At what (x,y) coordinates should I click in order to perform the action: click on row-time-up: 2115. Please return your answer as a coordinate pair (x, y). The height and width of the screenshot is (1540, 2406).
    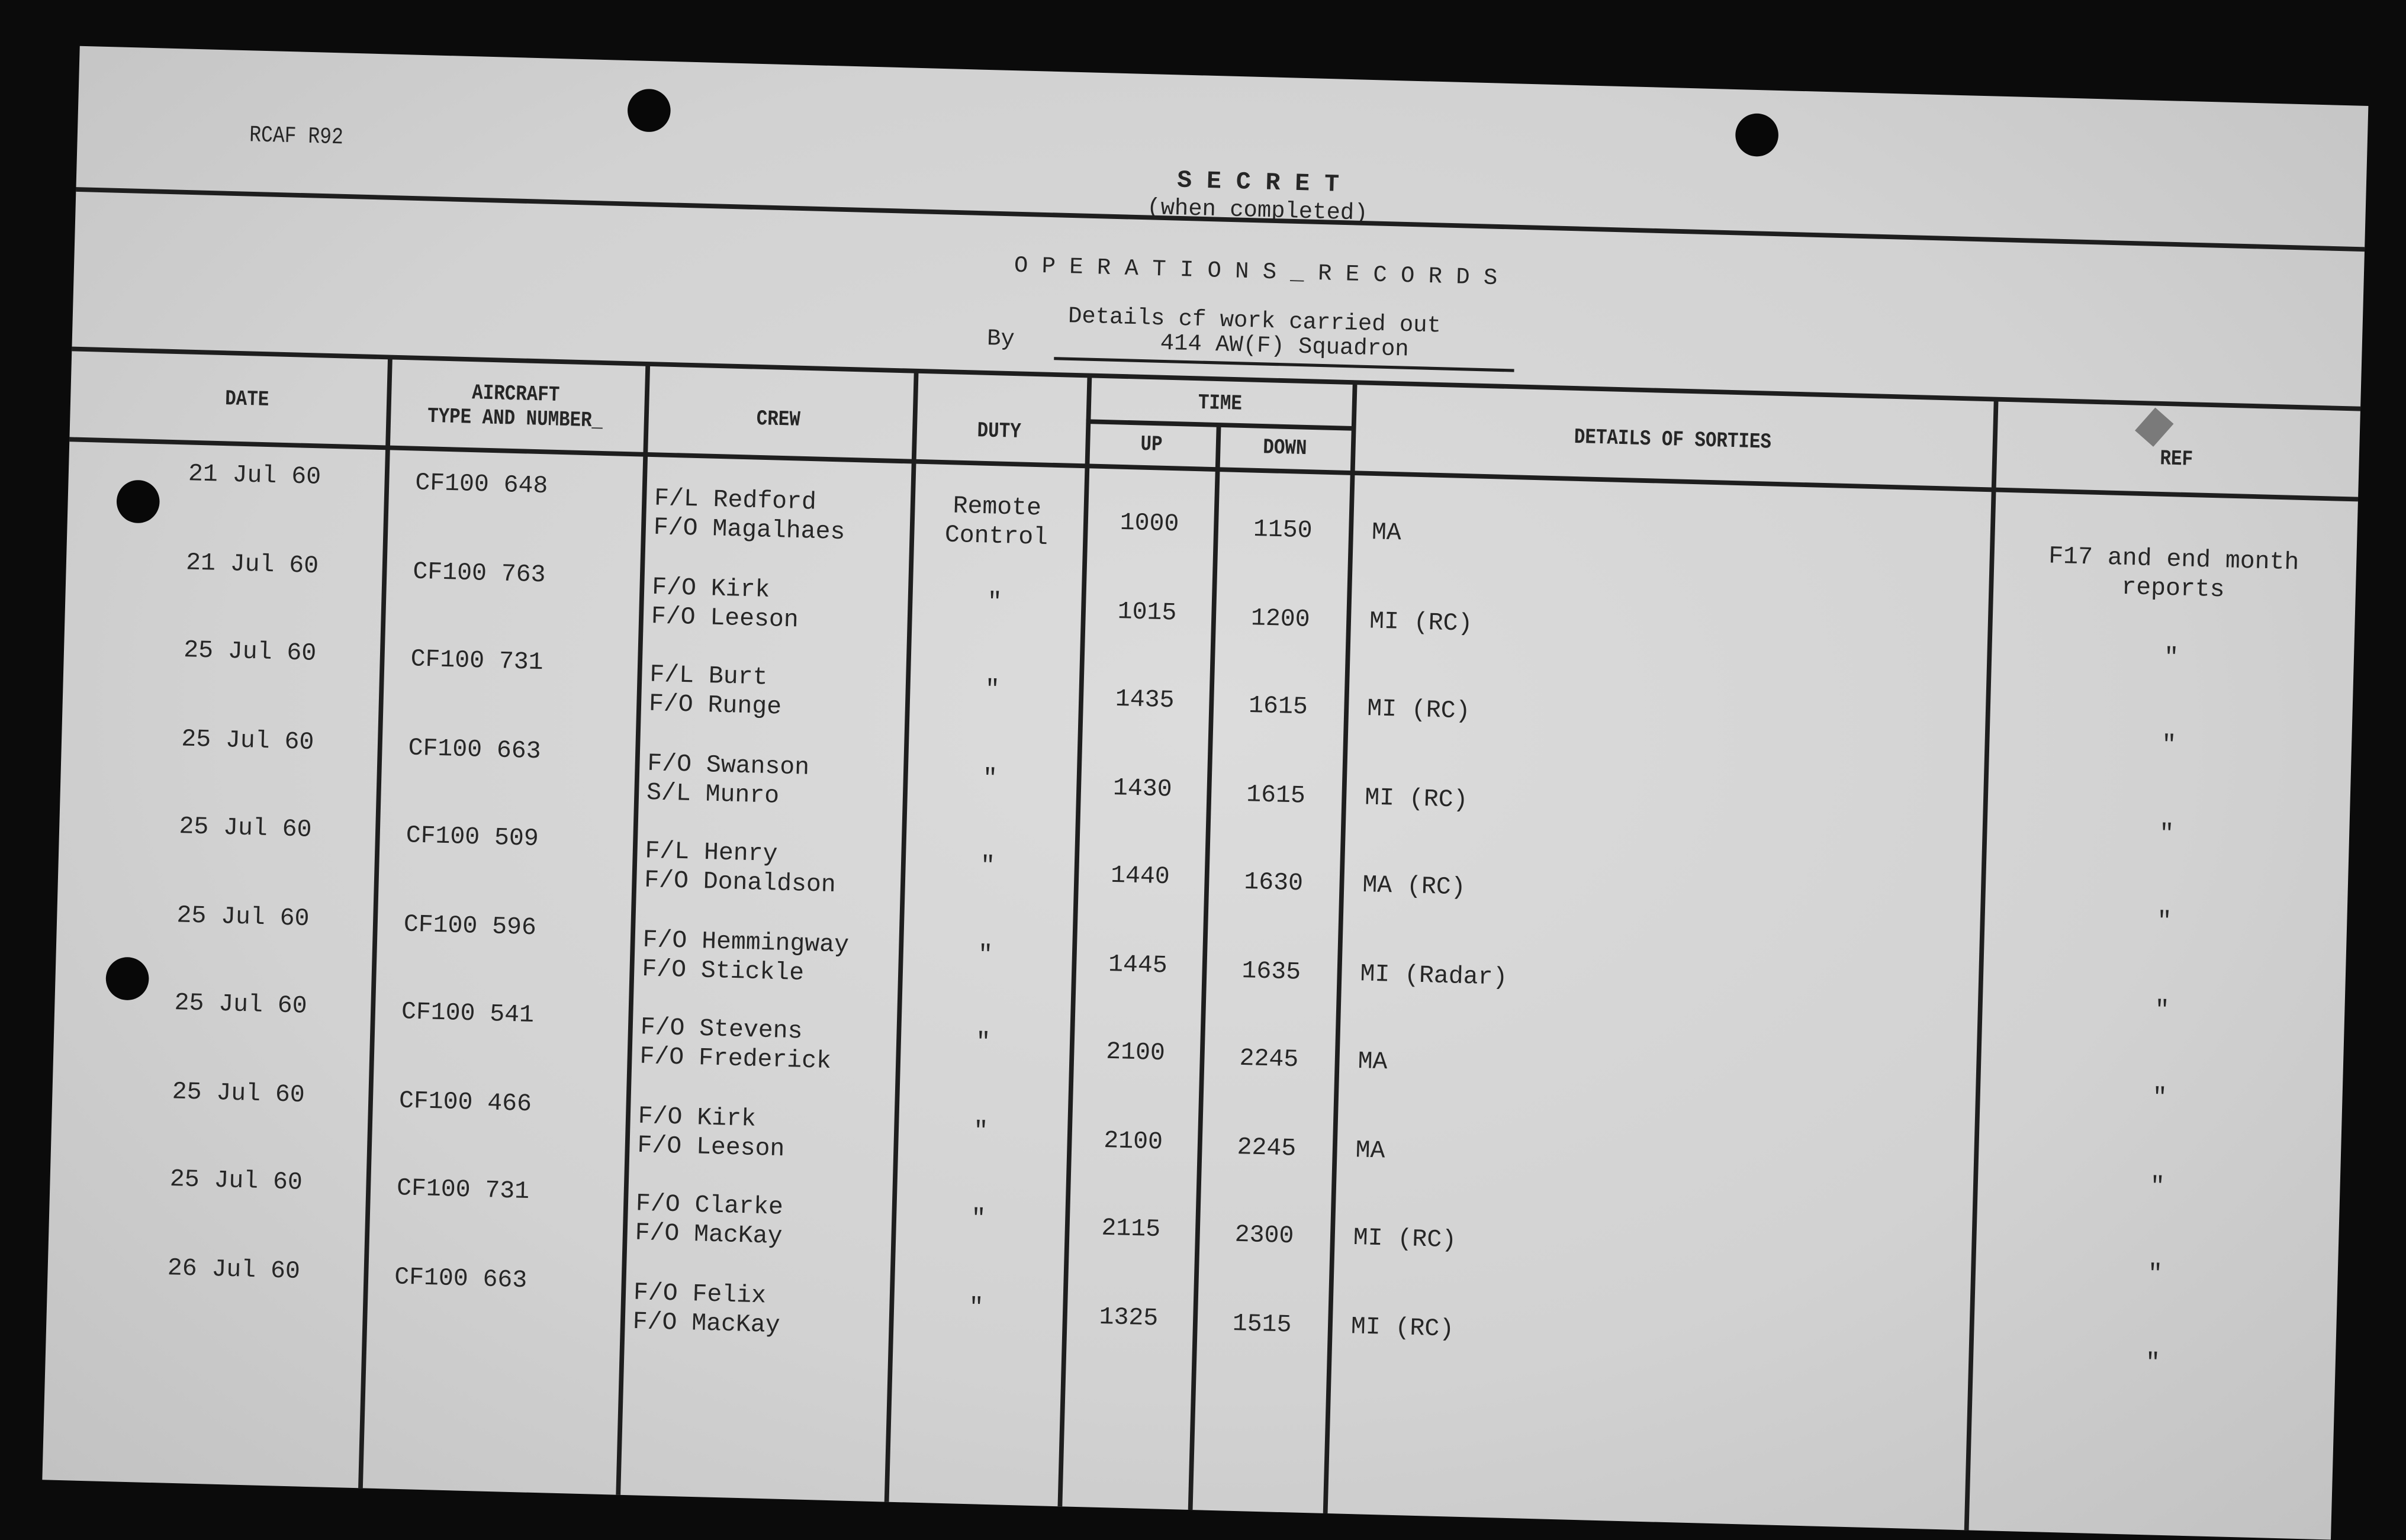
    Looking at the image, I should click on (1131, 1229).